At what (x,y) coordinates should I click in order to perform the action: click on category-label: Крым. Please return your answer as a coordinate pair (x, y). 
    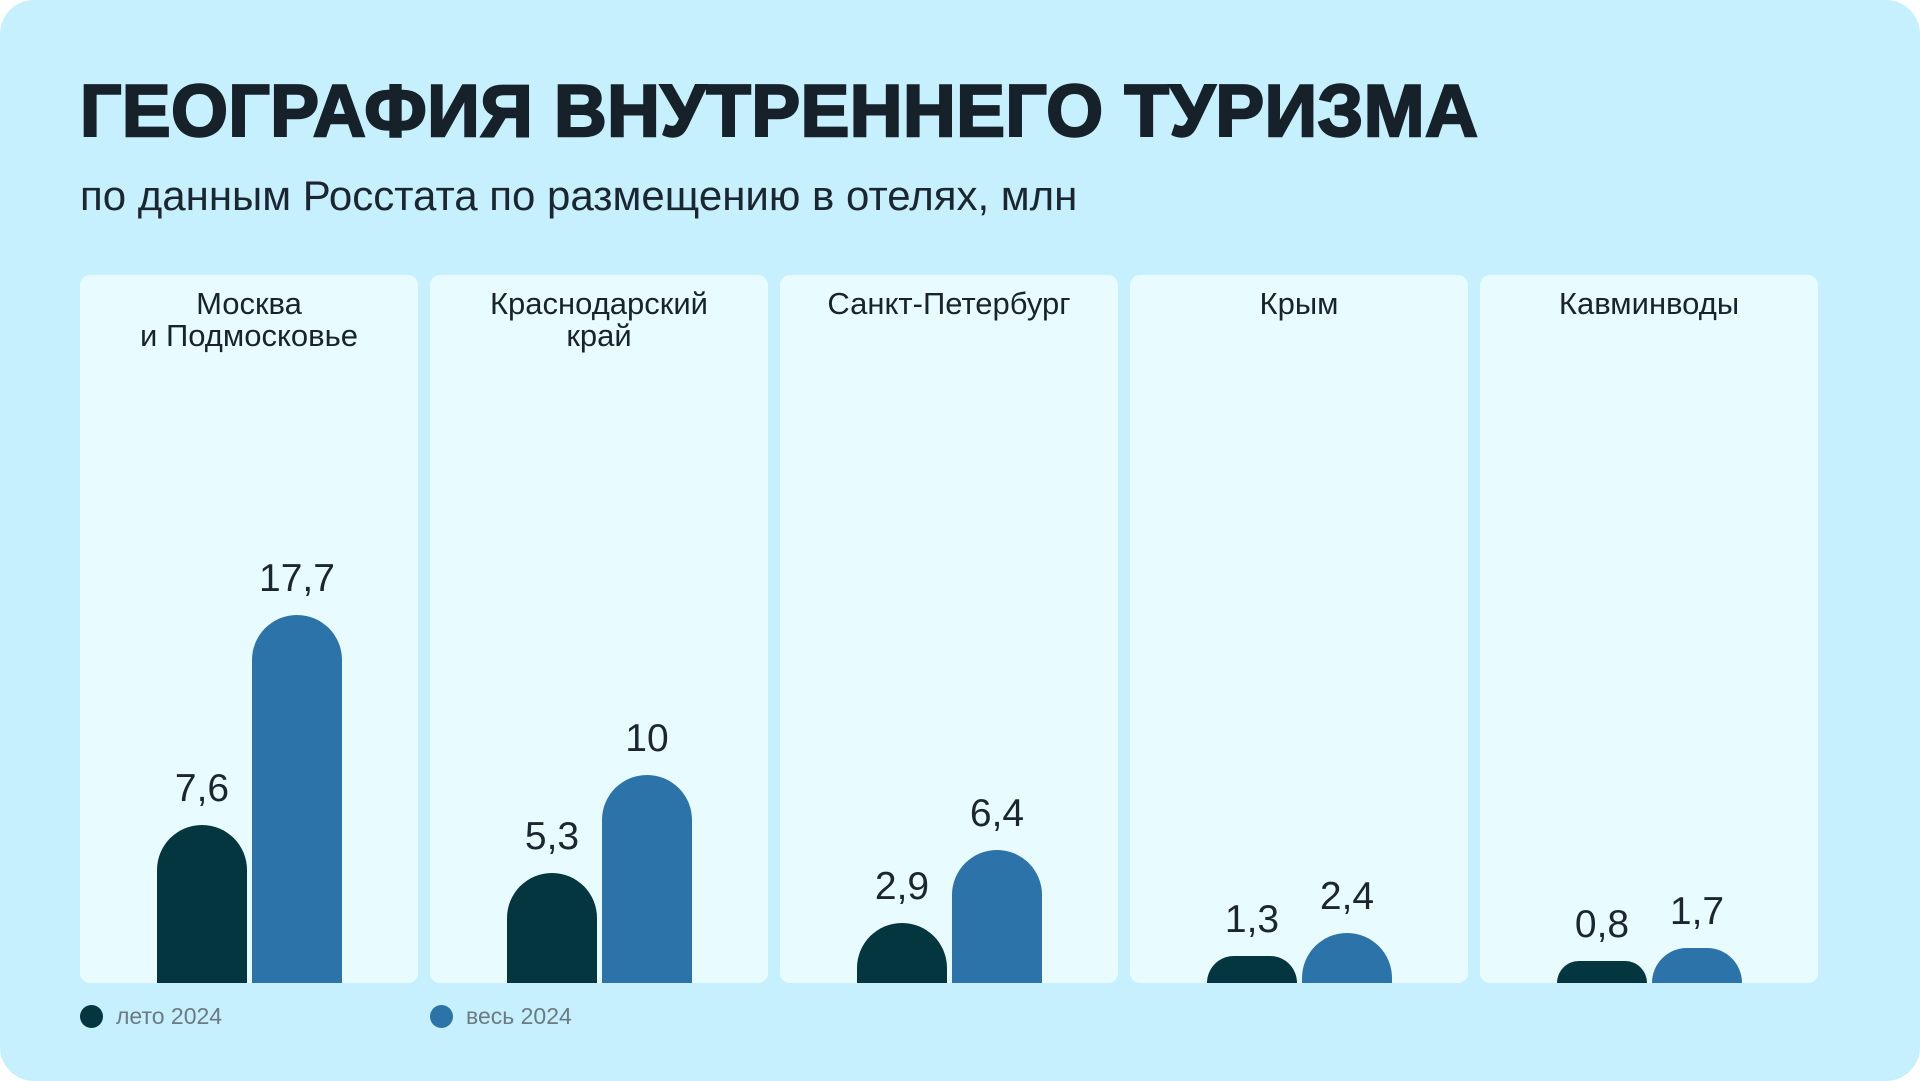
    Looking at the image, I should click on (1299, 303).